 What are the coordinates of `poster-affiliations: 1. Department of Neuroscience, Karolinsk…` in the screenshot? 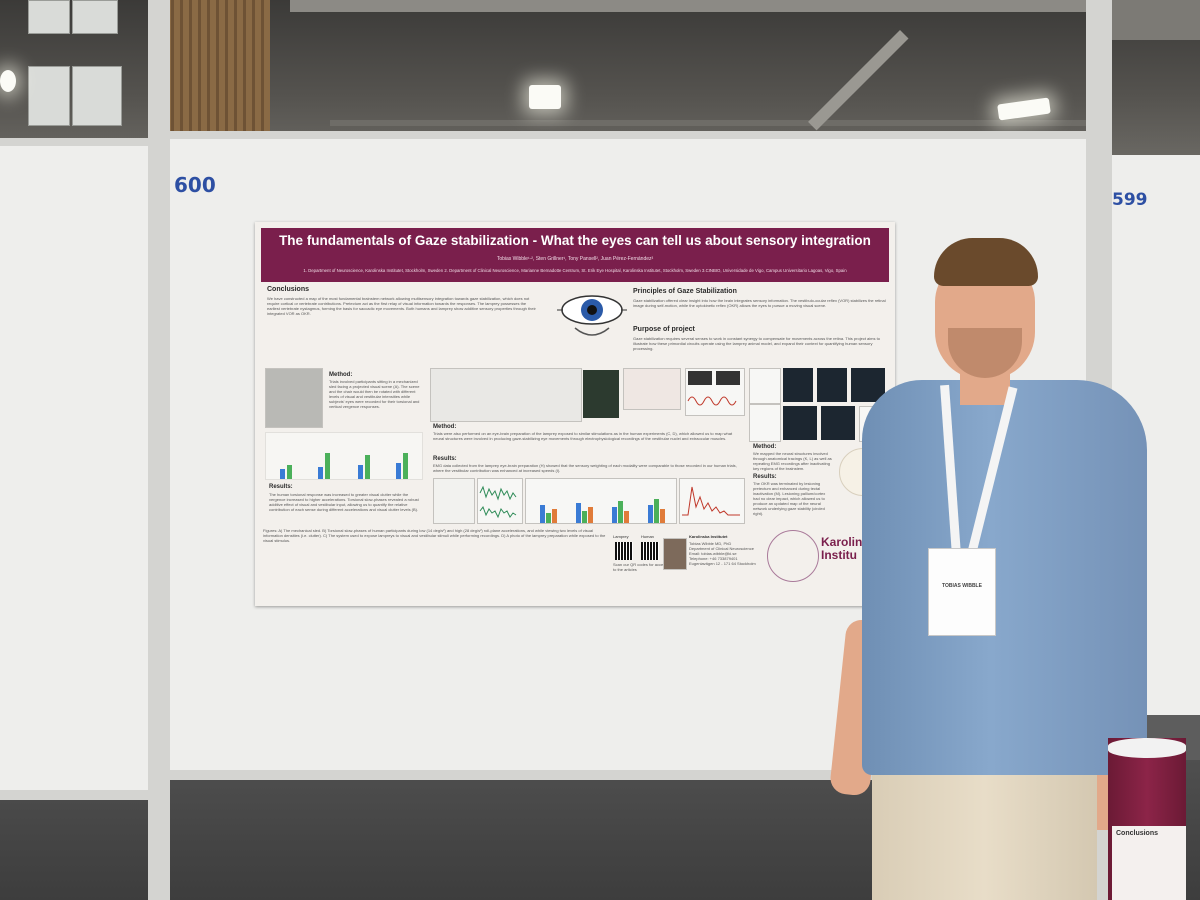 It's located at (575, 270).